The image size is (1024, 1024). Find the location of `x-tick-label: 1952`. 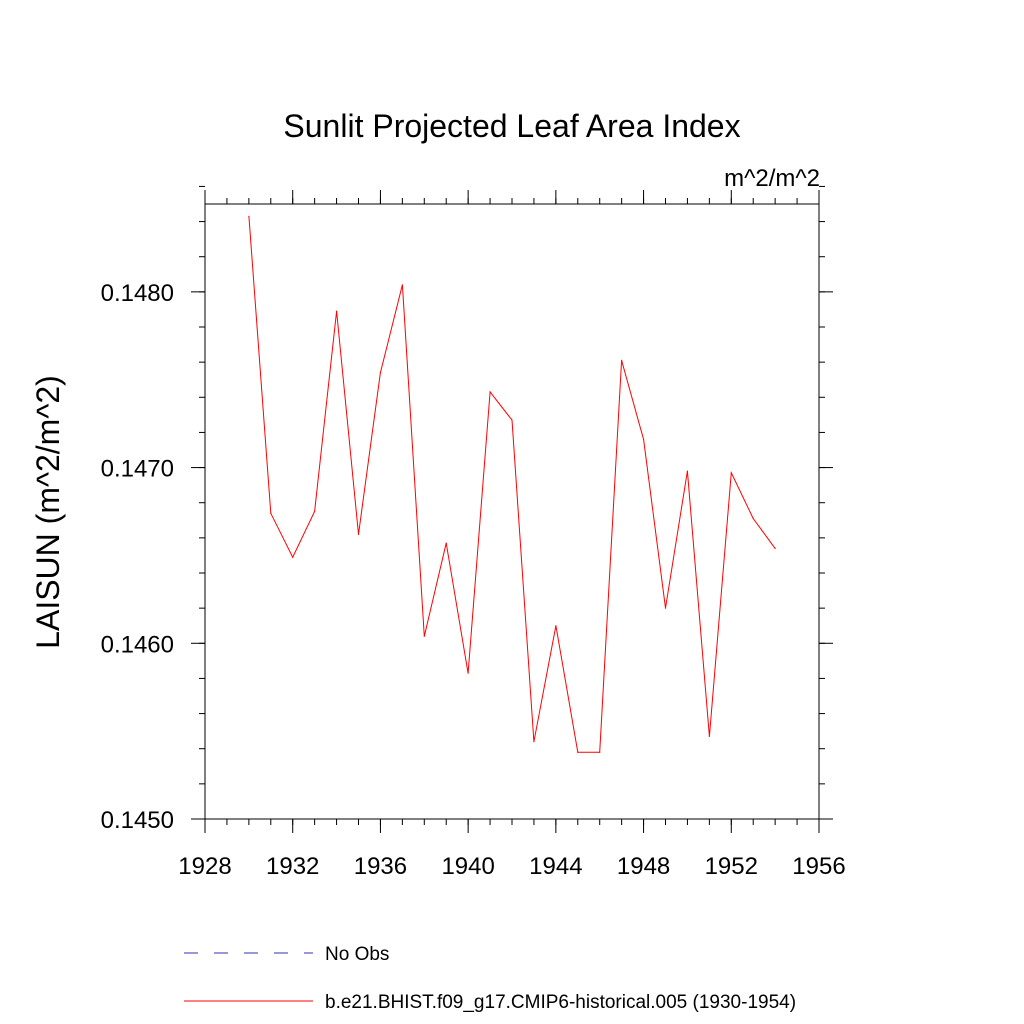

x-tick-label: 1952 is located at coordinates (731, 866).